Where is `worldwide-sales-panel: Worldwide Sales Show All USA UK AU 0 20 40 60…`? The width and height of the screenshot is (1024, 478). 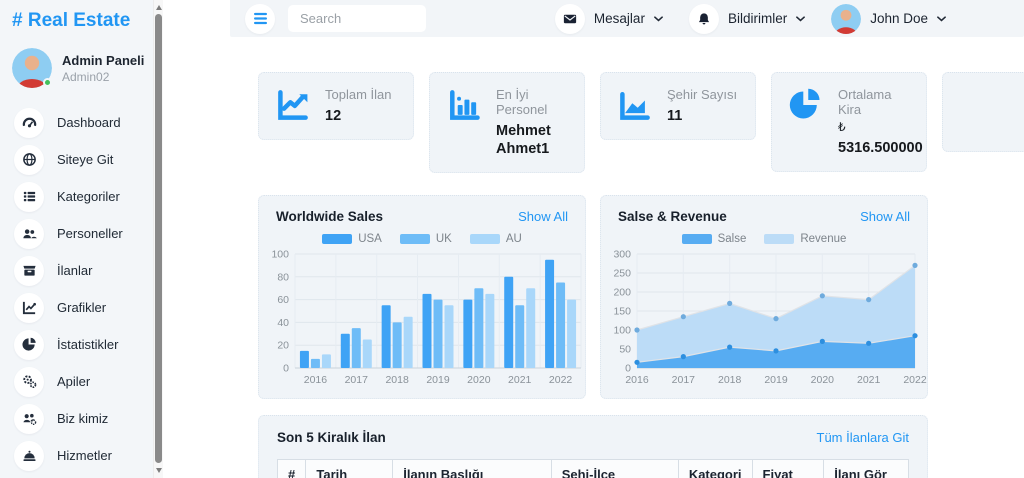
worldwide-sales-panel: Worldwide Sales Show All USA UK AU 0 20 40 60… is located at coordinates (422, 297).